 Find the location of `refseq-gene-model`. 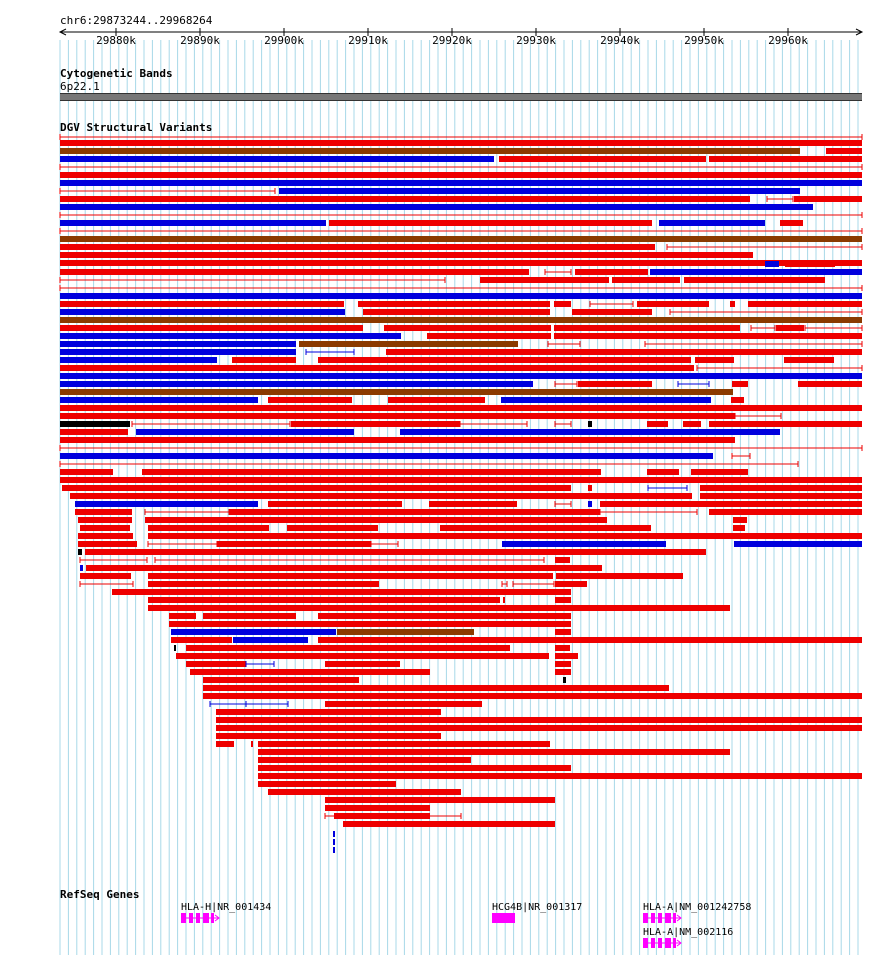

refseq-gene-model is located at coordinates (662, 943).